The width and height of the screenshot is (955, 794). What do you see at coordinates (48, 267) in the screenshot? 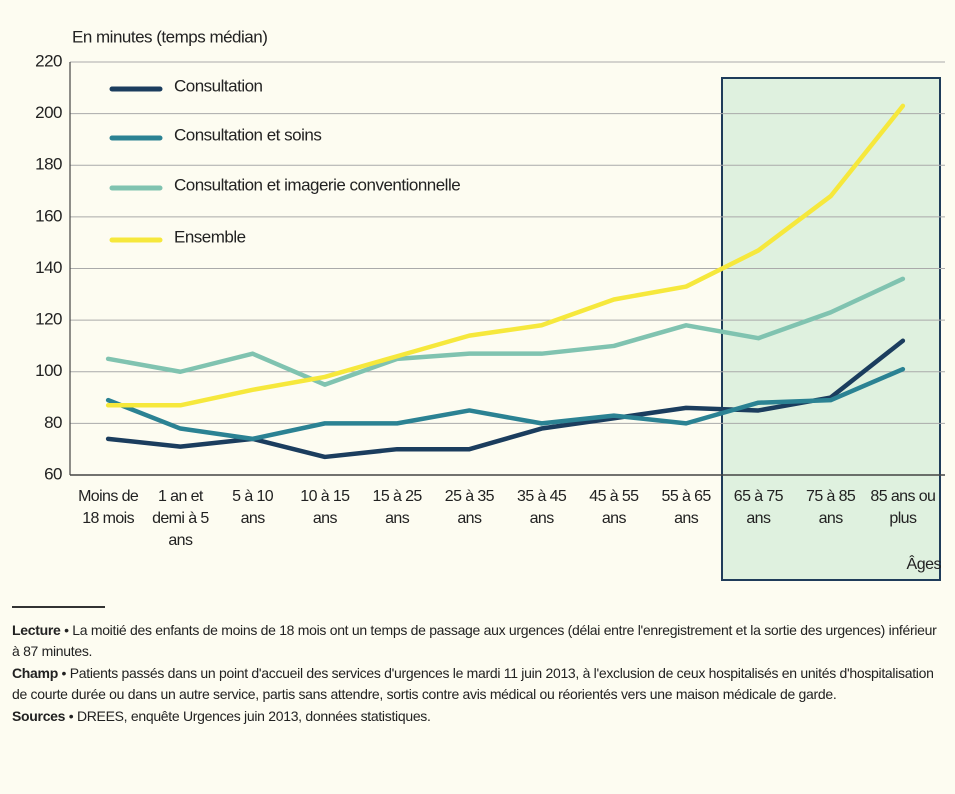
I see `y-tick-label: 140` at bounding box center [48, 267].